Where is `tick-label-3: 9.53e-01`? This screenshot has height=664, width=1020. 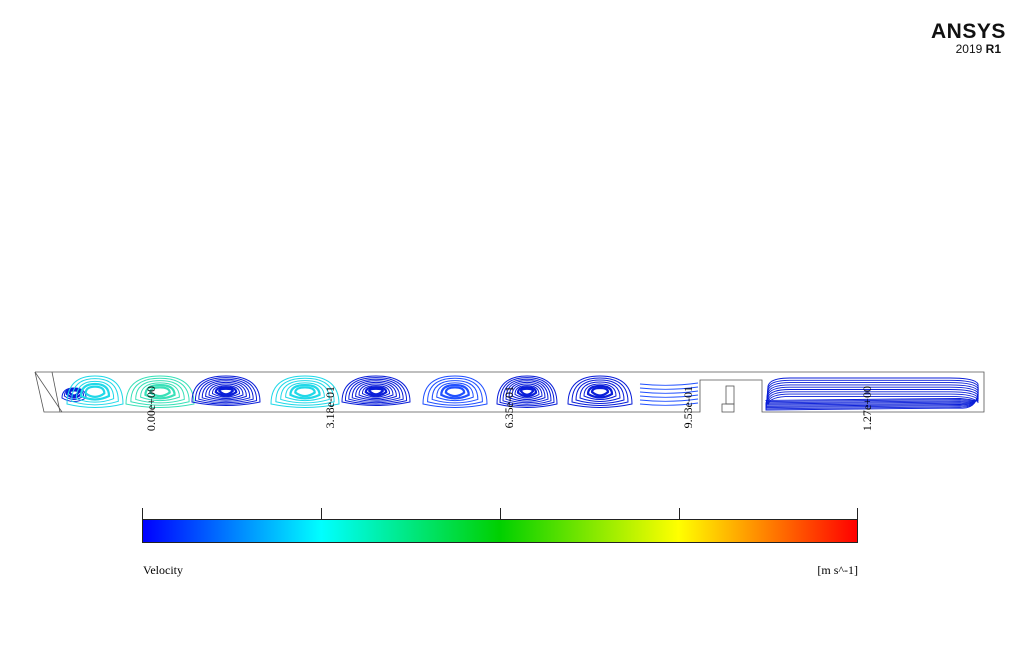 tick-label-3: 9.53e-01 is located at coordinates (688, 407).